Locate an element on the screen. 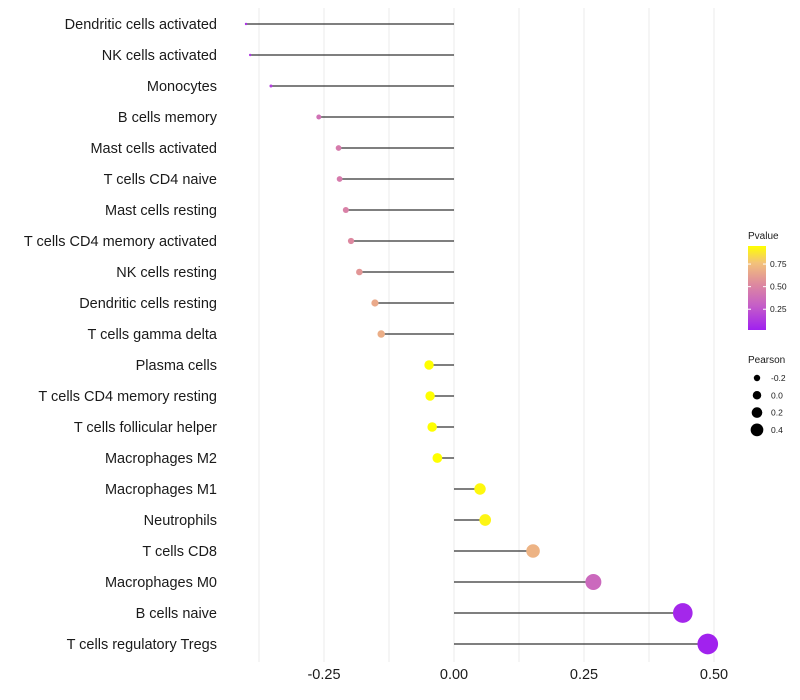  category-label: Macrophages M1 is located at coordinates (161, 490).